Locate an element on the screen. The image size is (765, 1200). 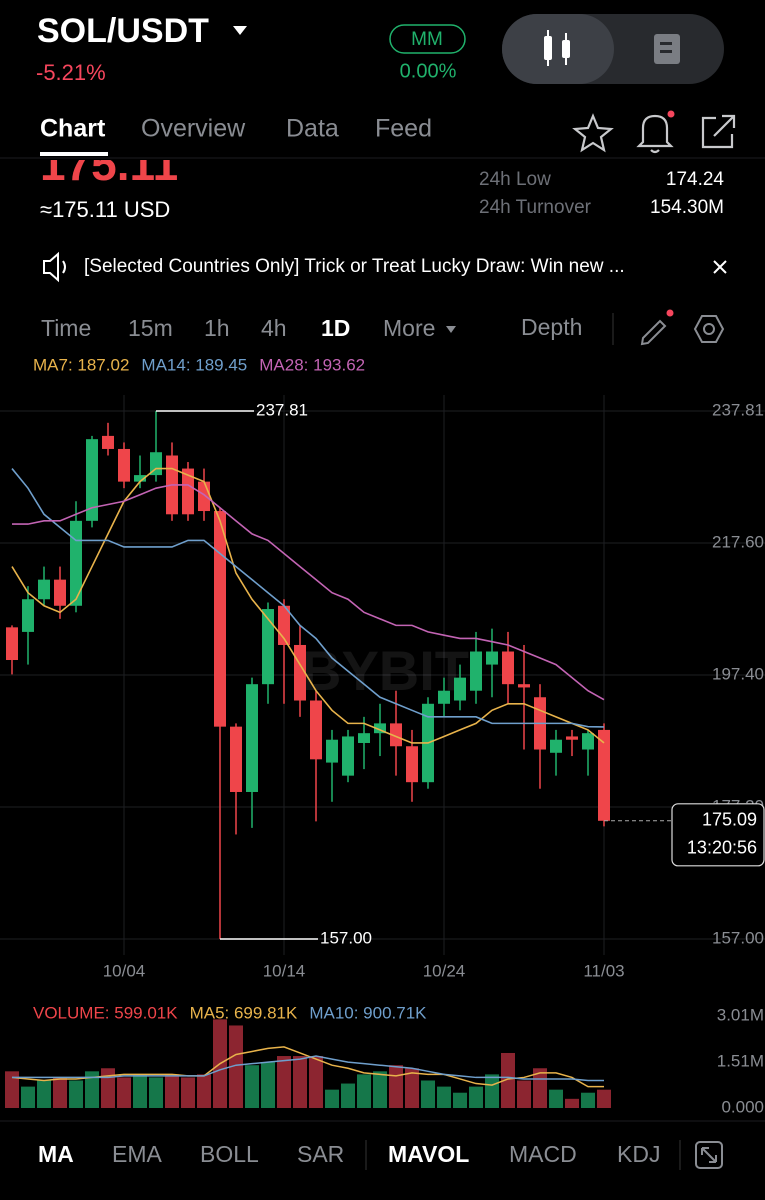
legend-entry: MA7: 187.02 is located at coordinates (81, 364).